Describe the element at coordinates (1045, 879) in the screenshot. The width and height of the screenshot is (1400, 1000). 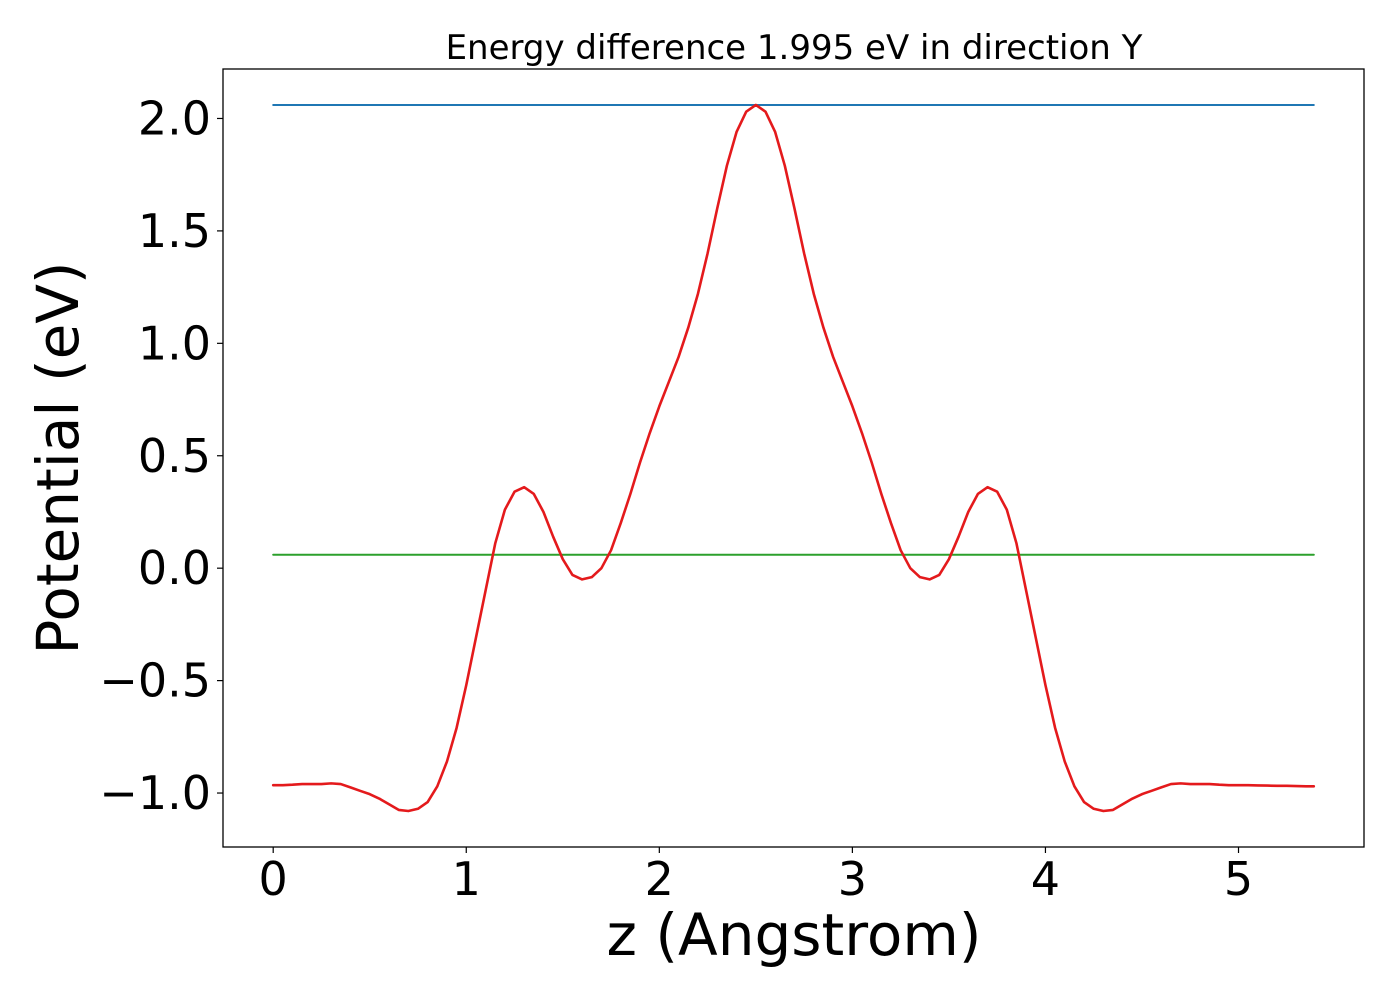
I see `x-tick-label: 4` at that location.